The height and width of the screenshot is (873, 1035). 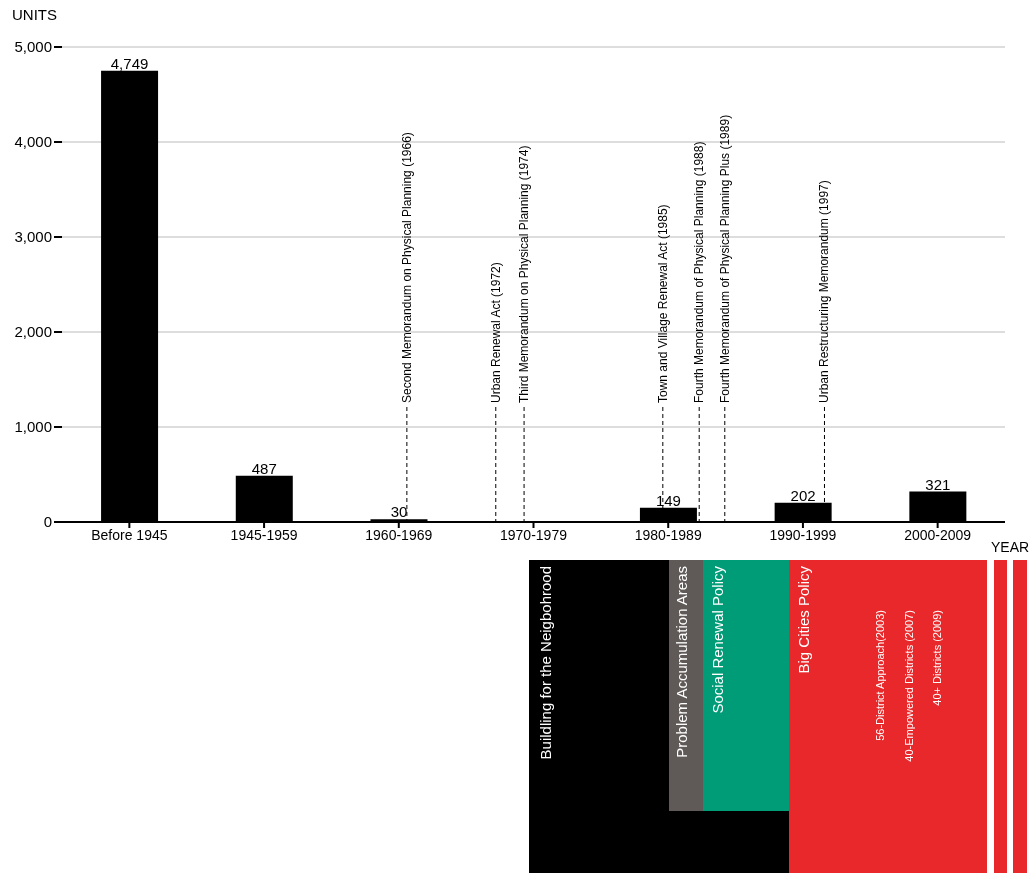 What do you see at coordinates (681, 662) in the screenshot?
I see `text: Problem Accumulation Areas` at bounding box center [681, 662].